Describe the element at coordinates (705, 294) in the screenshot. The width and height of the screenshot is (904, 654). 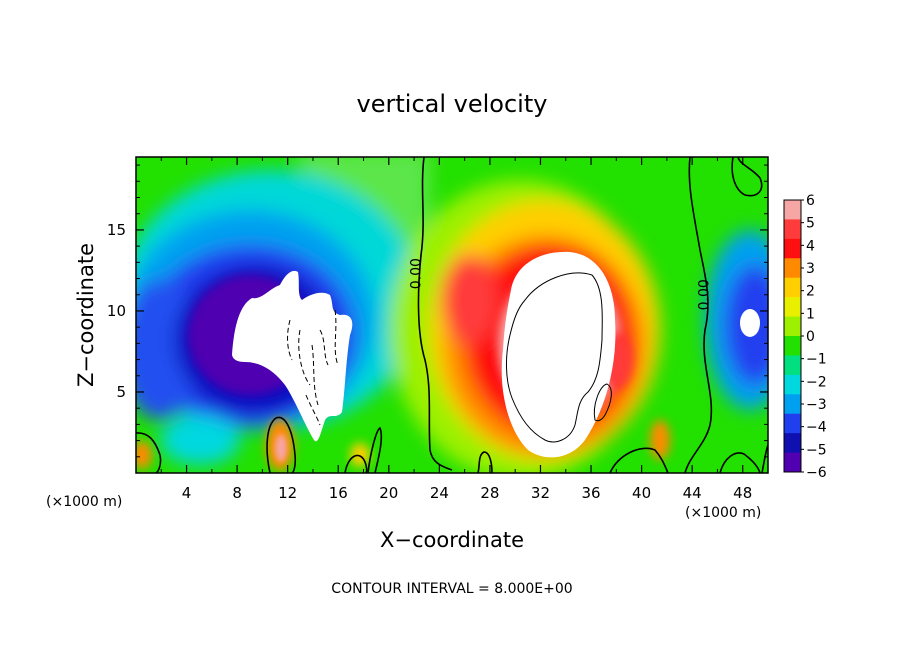
I see `contour-label-b: 0.00` at that location.